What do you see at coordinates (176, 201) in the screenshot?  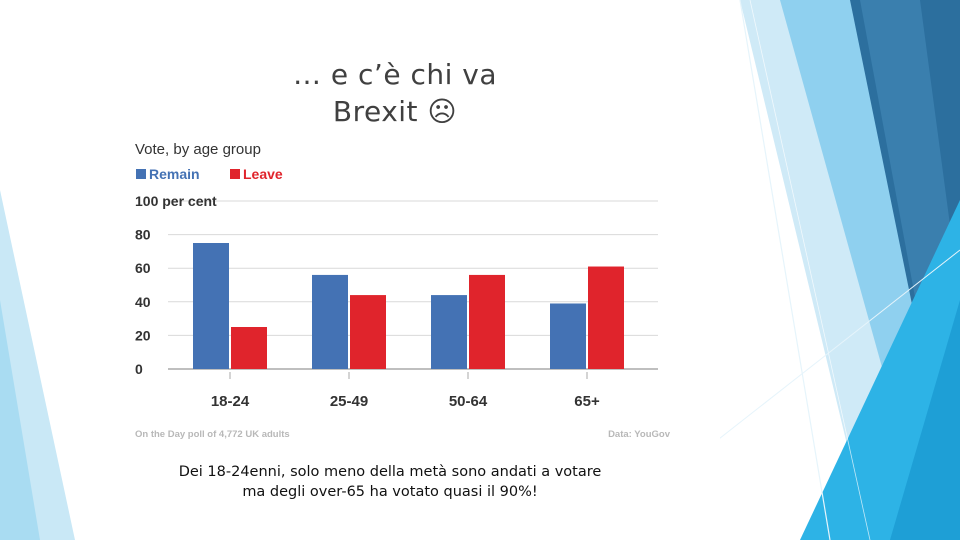 I see `y-tick-label-100: 100 per cent` at bounding box center [176, 201].